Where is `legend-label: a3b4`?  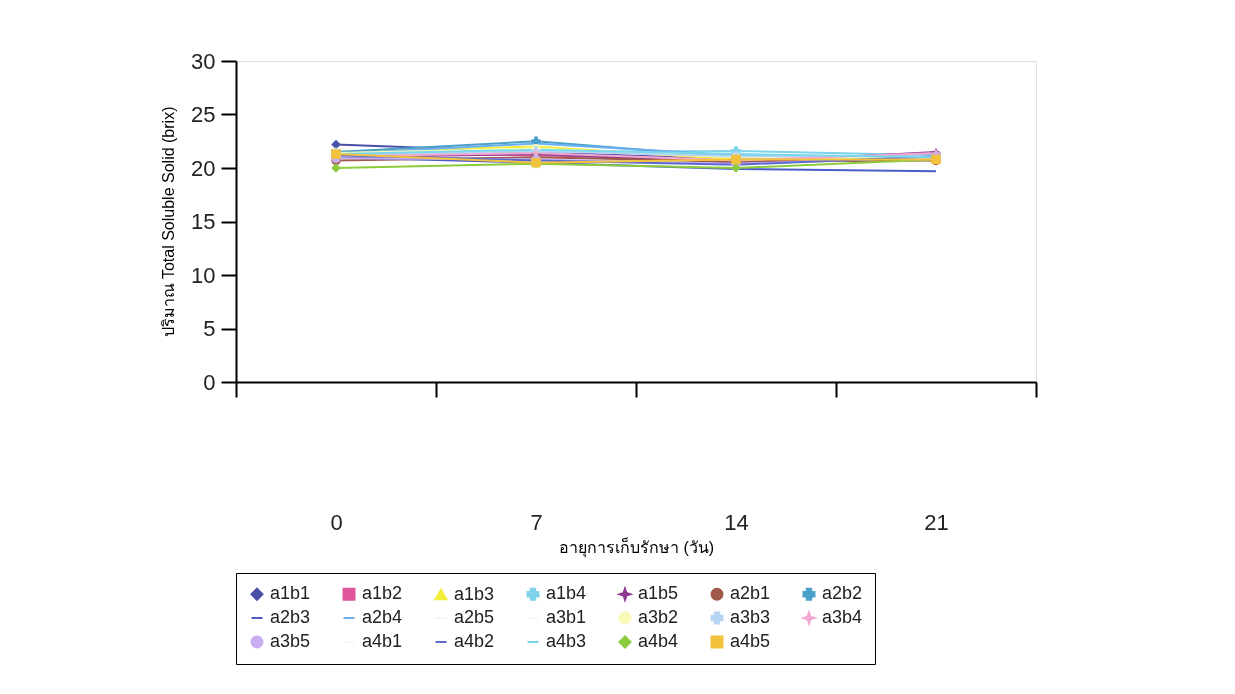 legend-label: a3b4 is located at coordinates (842, 617).